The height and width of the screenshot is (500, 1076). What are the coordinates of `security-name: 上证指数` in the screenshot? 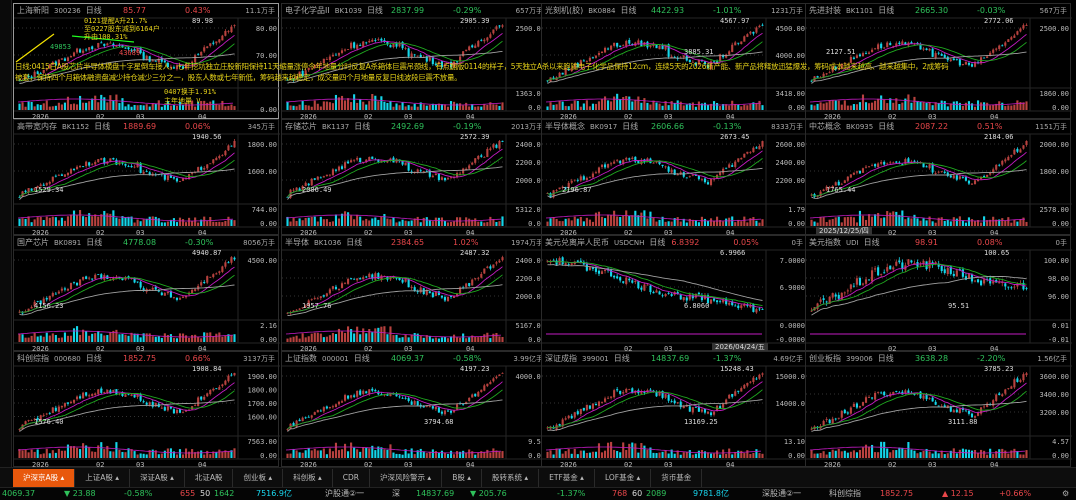 It's located at (301, 358).